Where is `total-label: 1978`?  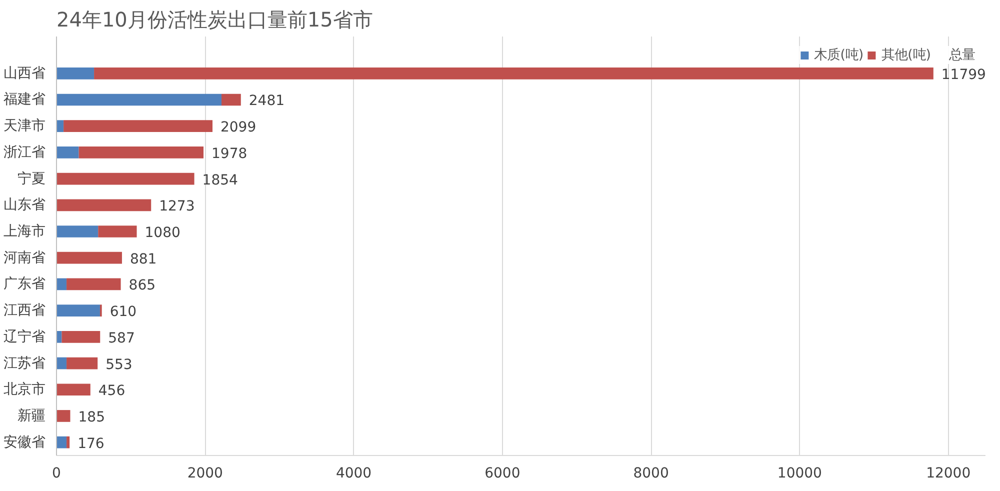 total-label: 1978 is located at coordinates (230, 154).